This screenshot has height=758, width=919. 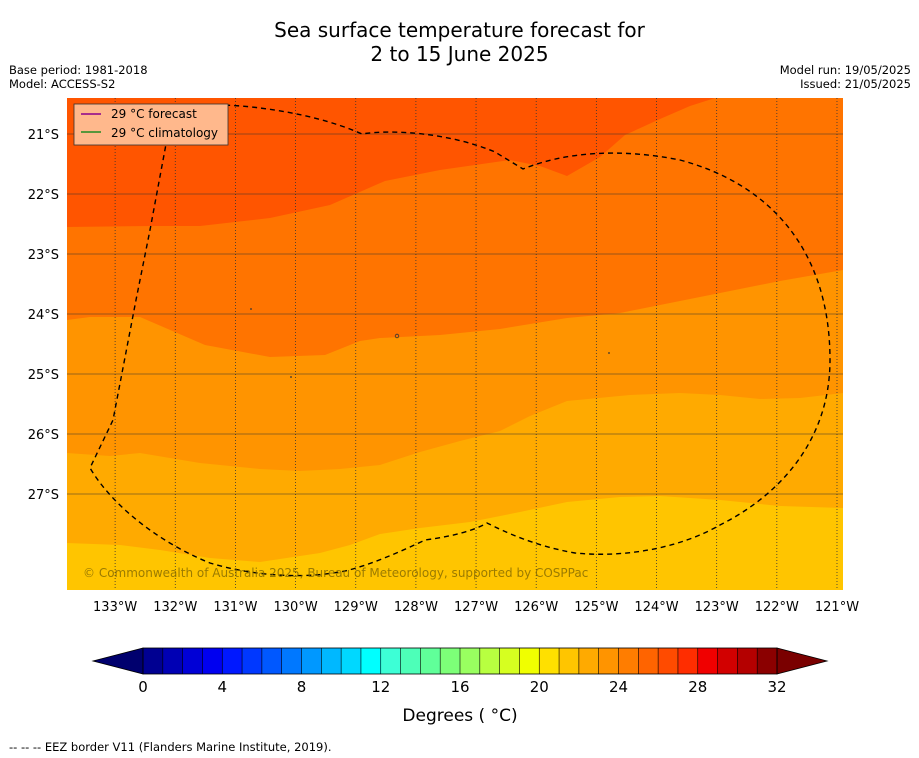 What do you see at coordinates (117, 661) in the screenshot?
I see `colorbar-under-arrow` at bounding box center [117, 661].